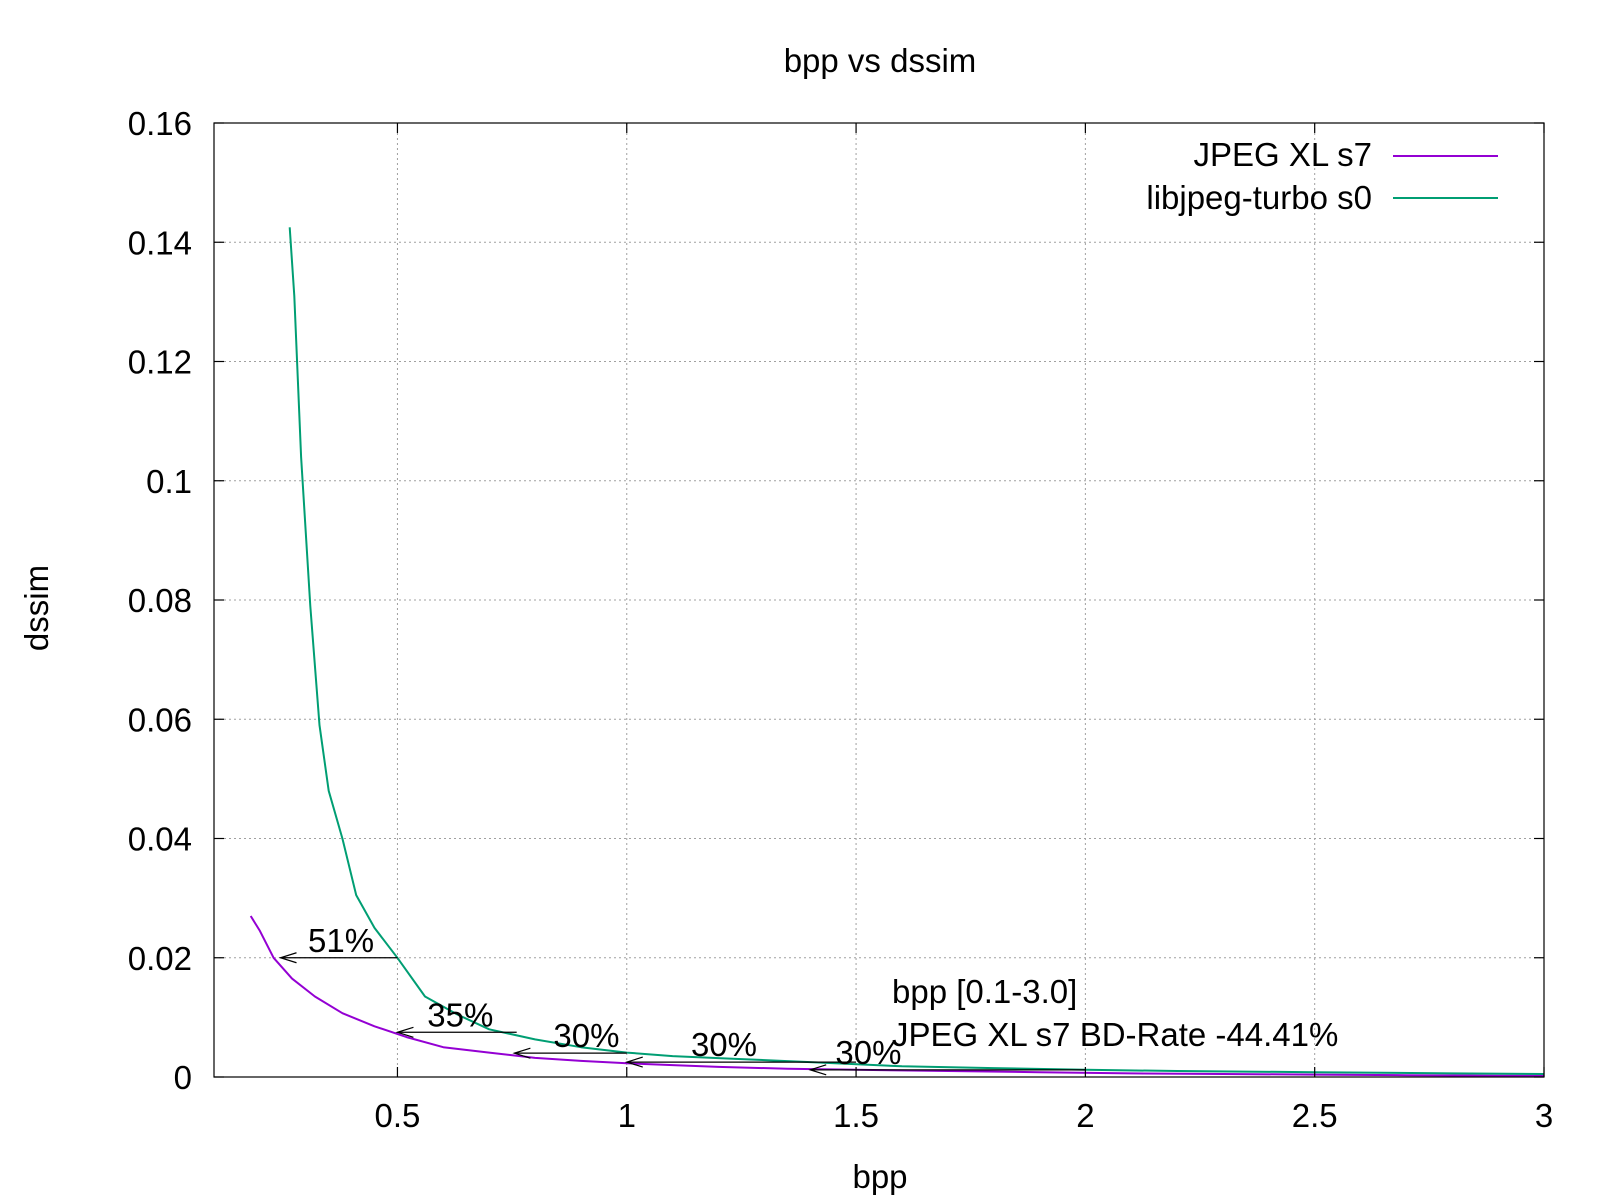 This screenshot has height=1200, width=1600. I want to click on y-tick-label: 0.12, so click(160, 362).